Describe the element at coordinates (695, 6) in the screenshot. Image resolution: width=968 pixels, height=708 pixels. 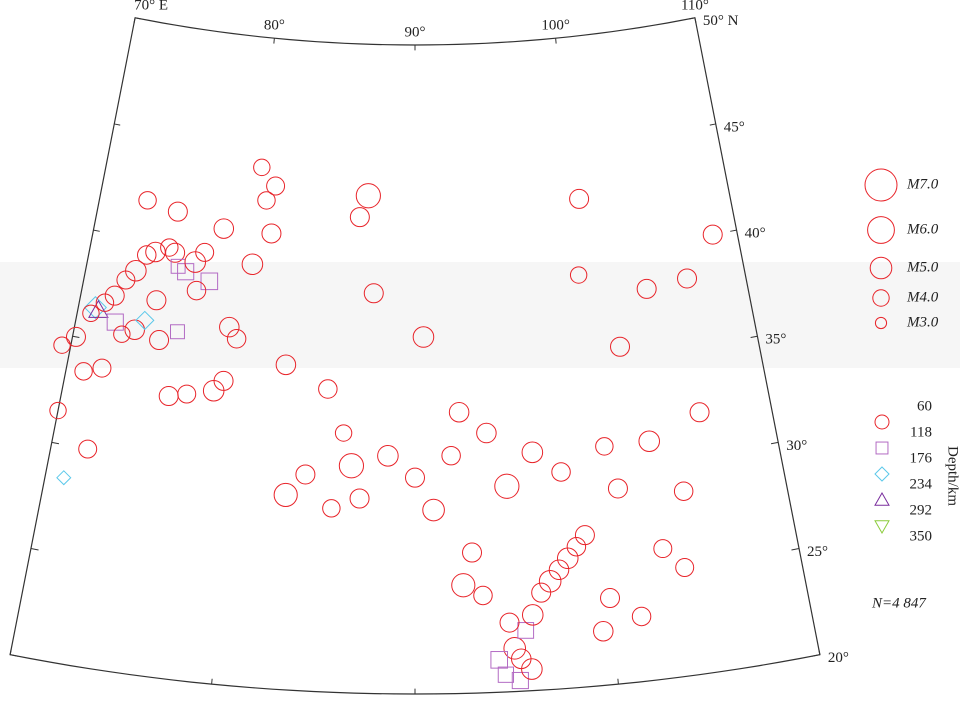
I see `lon-label: 110°` at that location.